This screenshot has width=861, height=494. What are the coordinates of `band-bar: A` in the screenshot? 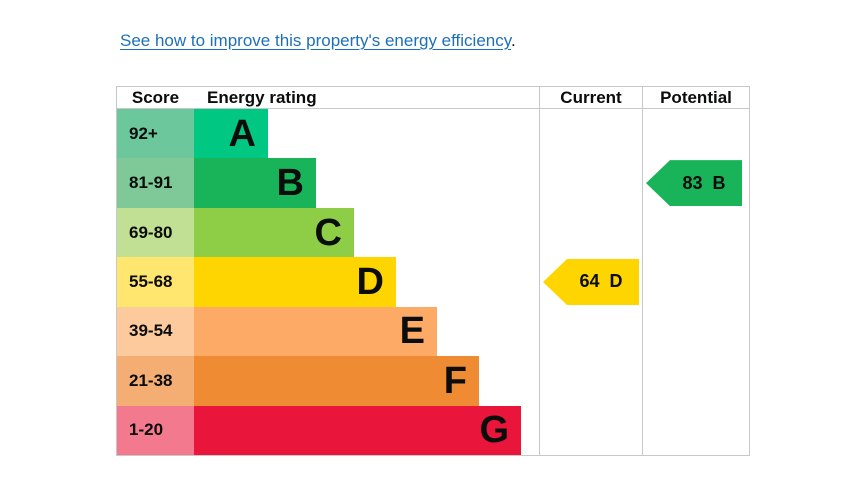 It's located at (231, 134).